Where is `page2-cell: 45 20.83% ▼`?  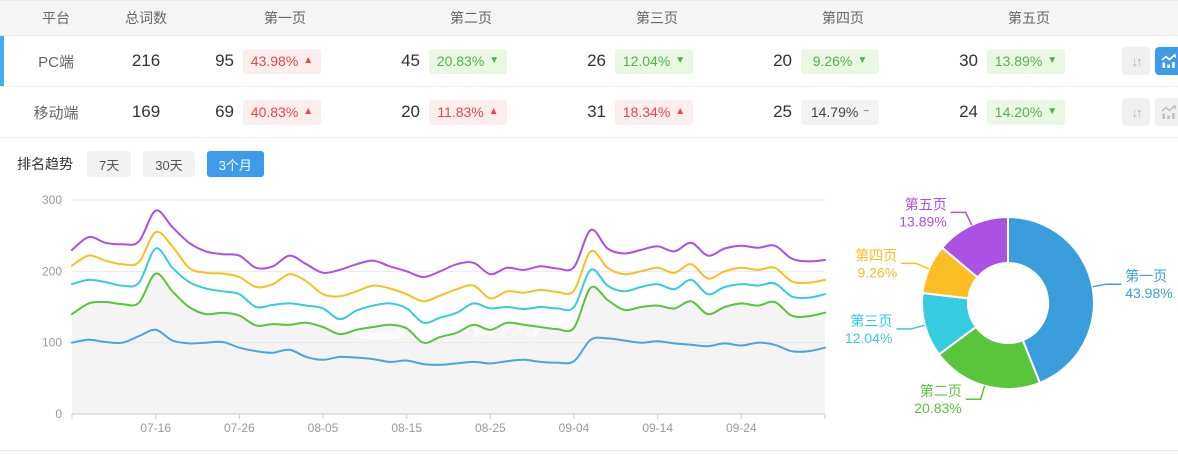
page2-cell: 45 20.83% ▼ is located at coordinates (471, 61).